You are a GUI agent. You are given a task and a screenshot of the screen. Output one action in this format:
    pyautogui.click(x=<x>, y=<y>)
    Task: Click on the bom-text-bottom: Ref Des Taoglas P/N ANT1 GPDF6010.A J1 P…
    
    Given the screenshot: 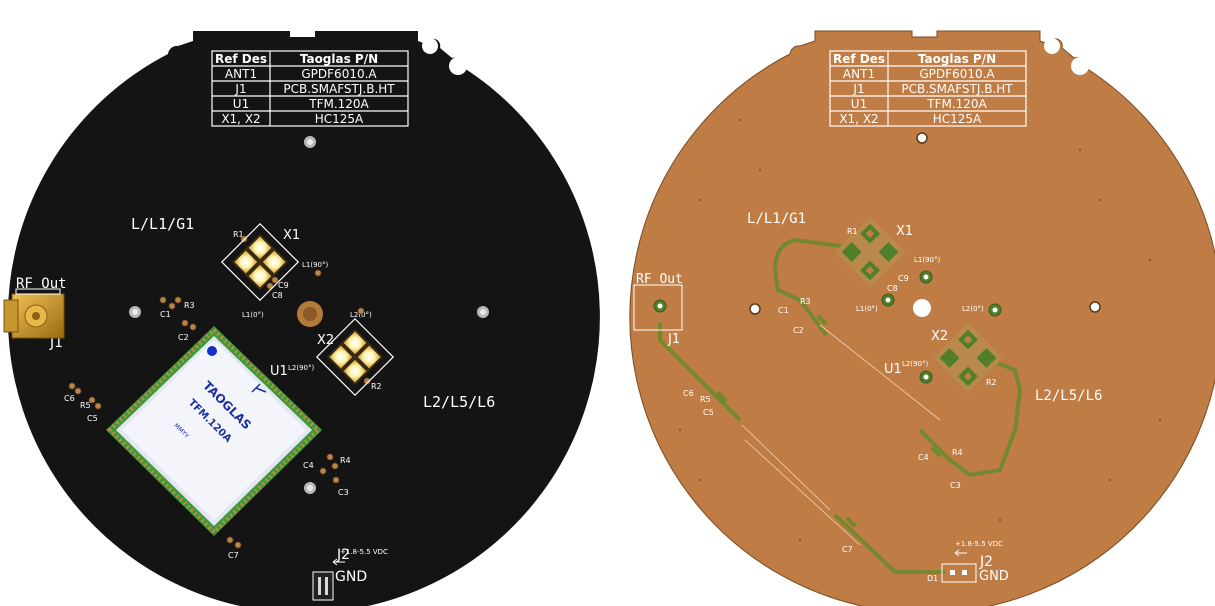 What is the action you would take?
    pyautogui.click(x=923, y=89)
    